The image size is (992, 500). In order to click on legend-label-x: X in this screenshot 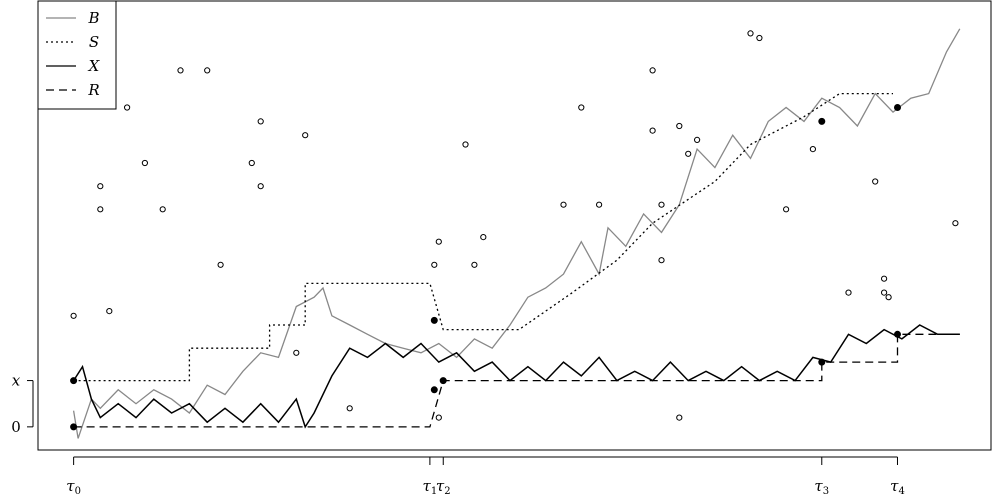, I will do `click(94, 66)`.